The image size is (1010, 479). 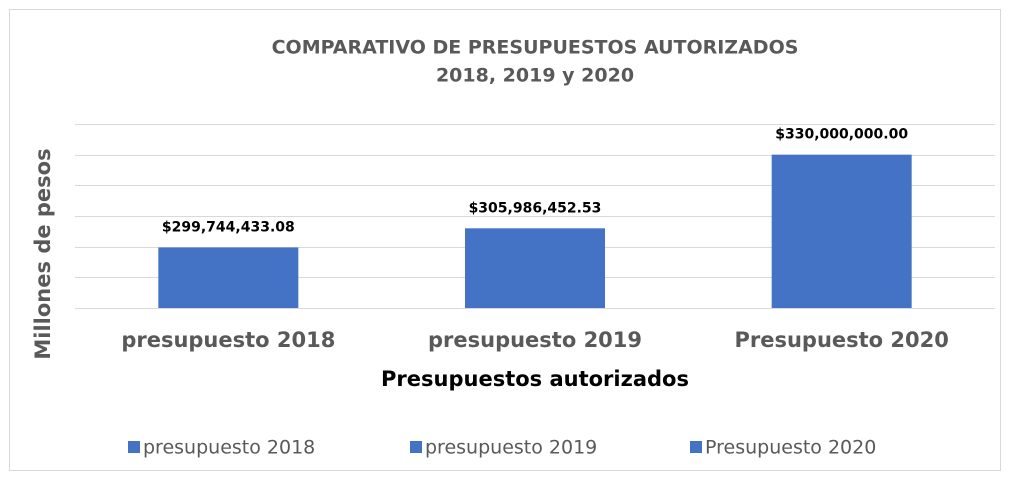 What do you see at coordinates (535, 208) in the screenshot?
I see `data-label: $305,986,452.53` at bounding box center [535, 208].